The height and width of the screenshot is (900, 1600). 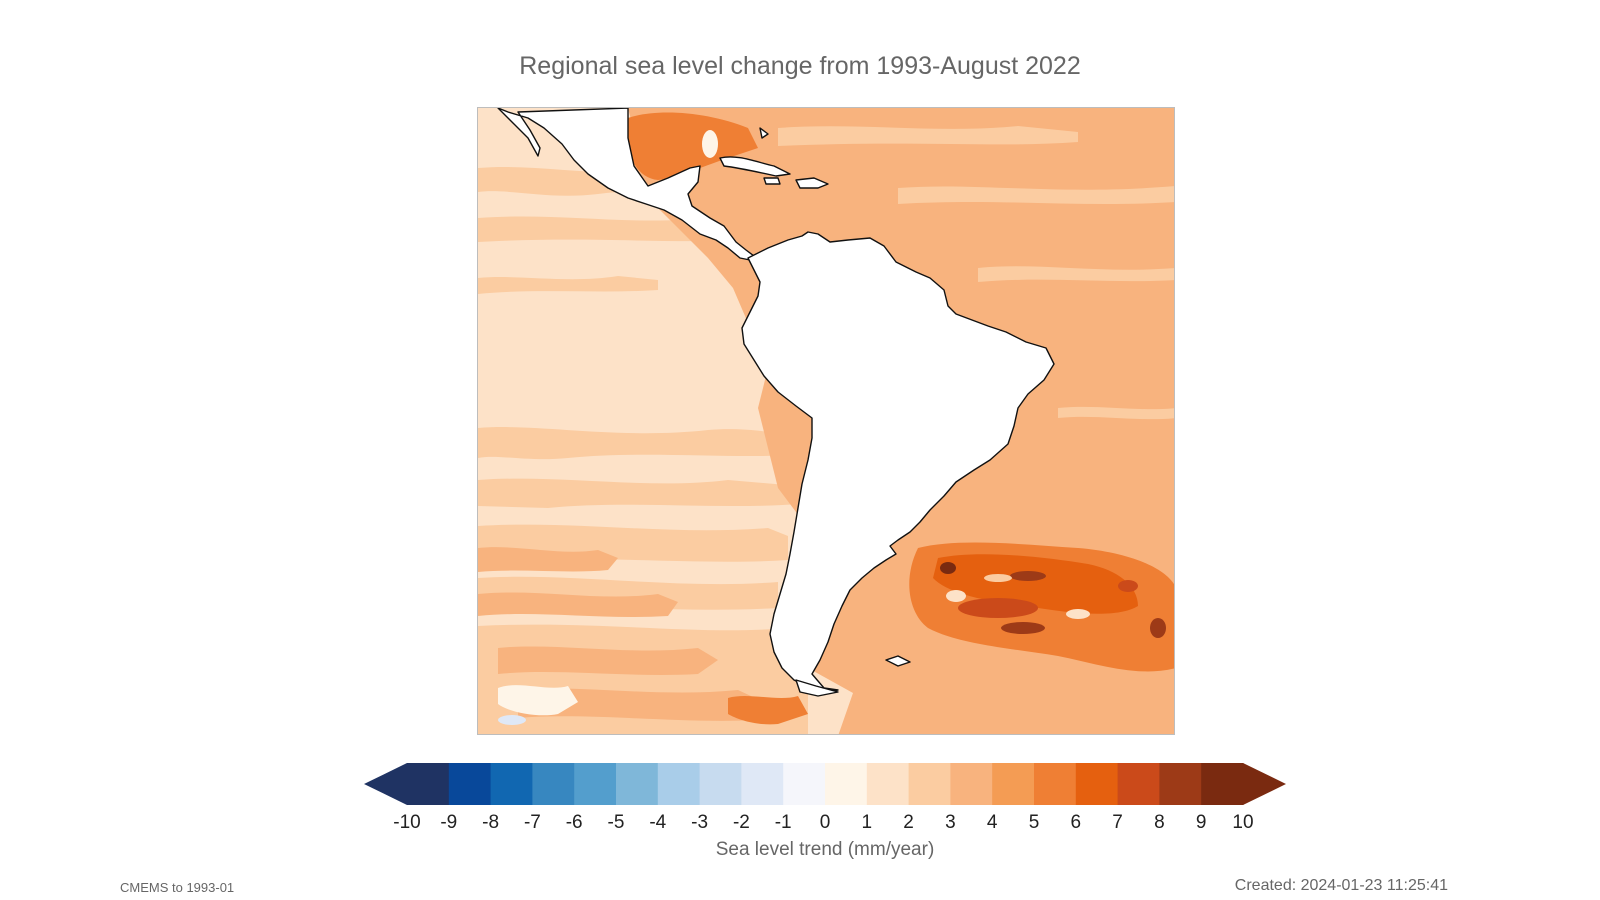 I want to click on colorbar-tick-labels: -10 -9 -8 -7 -6 -5 -4 -3 -2 -1 0 1 2 3 4 5 6 7 8 9 10, so click(x=800, y=824).